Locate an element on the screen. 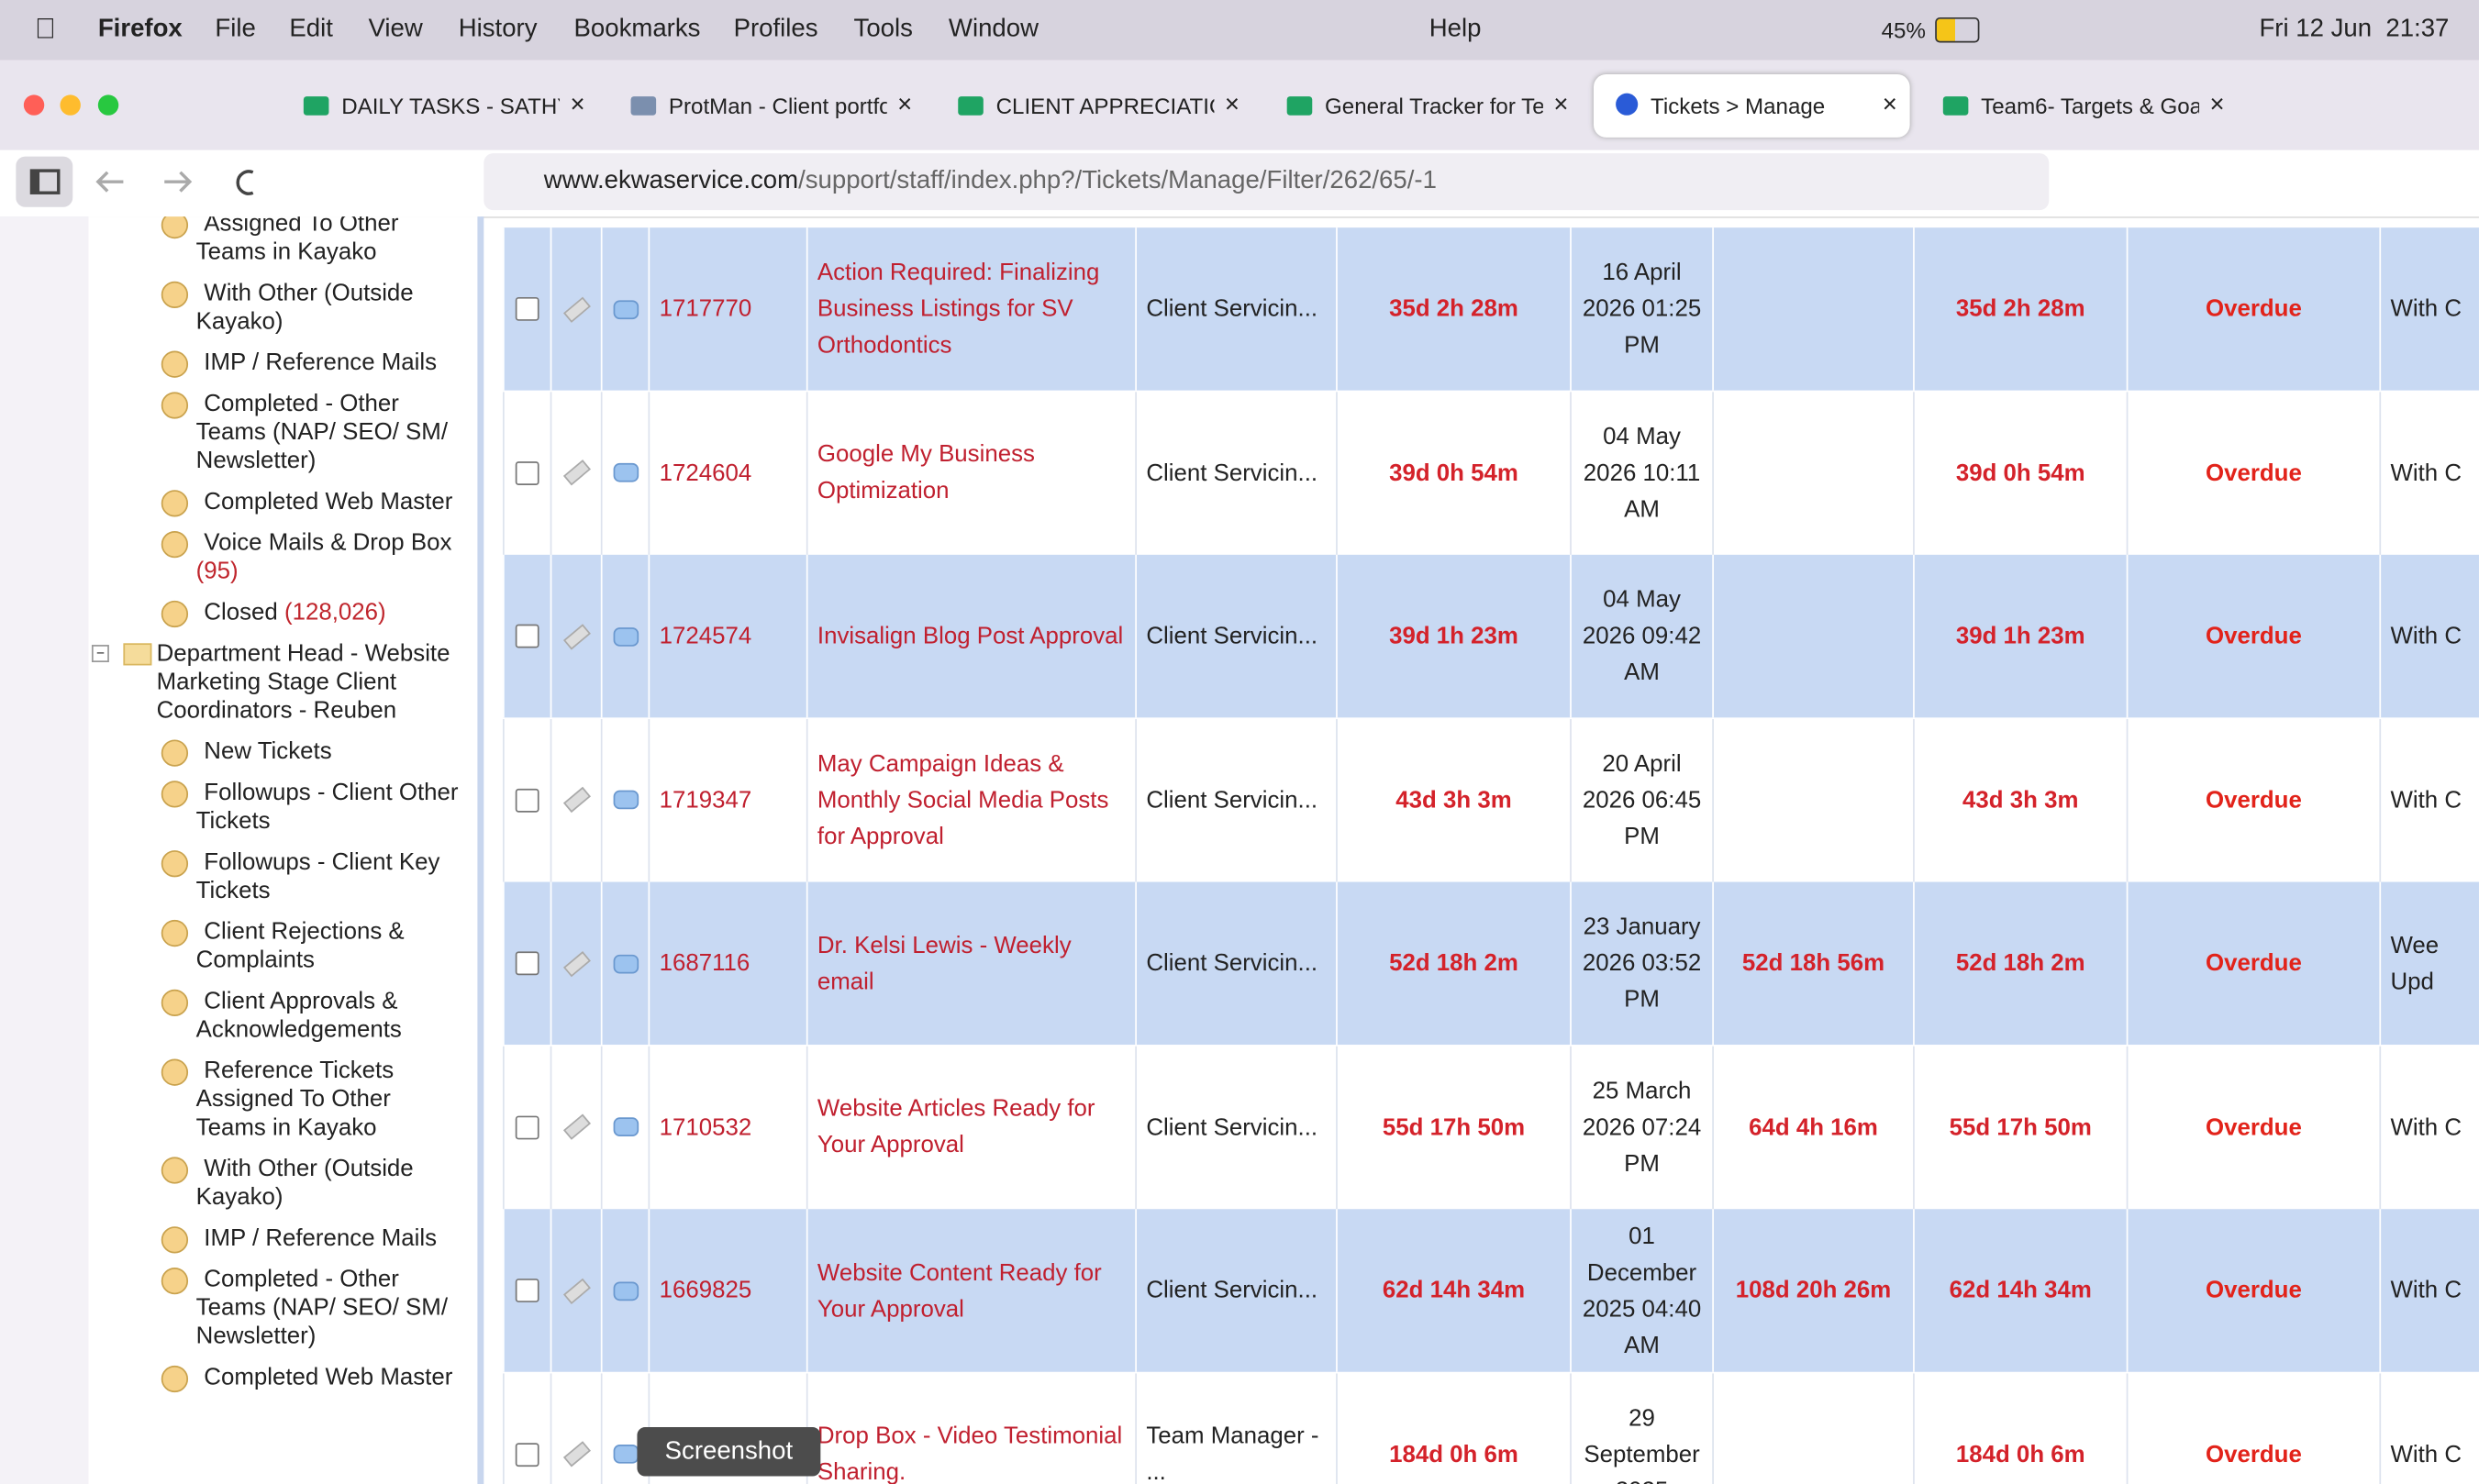 The image size is (2479, 1484). folder-link: New Tickets is located at coordinates (274, 752).